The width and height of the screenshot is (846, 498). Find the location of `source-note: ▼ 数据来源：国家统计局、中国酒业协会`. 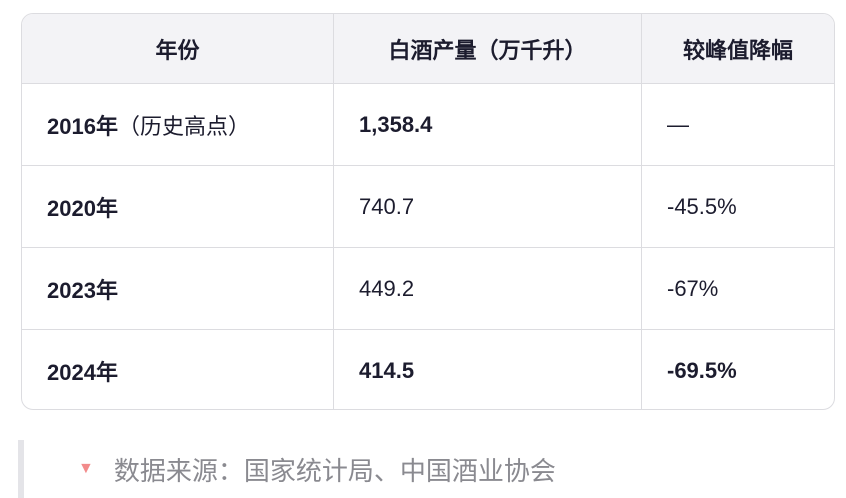

source-note: ▼ 数据来源：国家统计局、中国酒业协会 is located at coordinates (287, 469).